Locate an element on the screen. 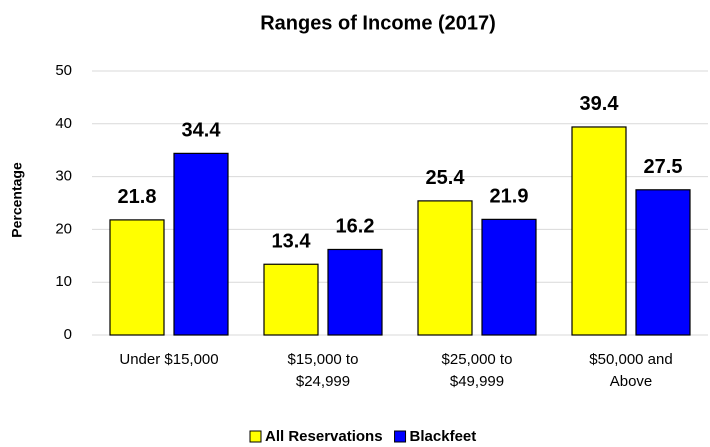 The width and height of the screenshot is (710, 447). legend-label: Blackfeet is located at coordinates (443, 436).